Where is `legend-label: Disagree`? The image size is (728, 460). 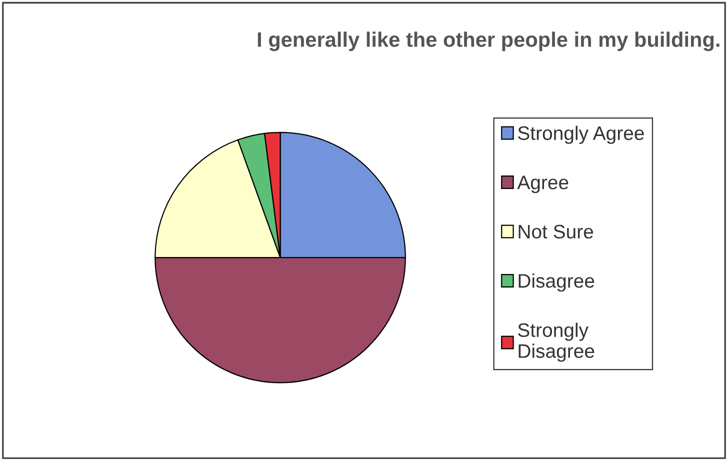 legend-label: Disagree is located at coordinates (556, 283).